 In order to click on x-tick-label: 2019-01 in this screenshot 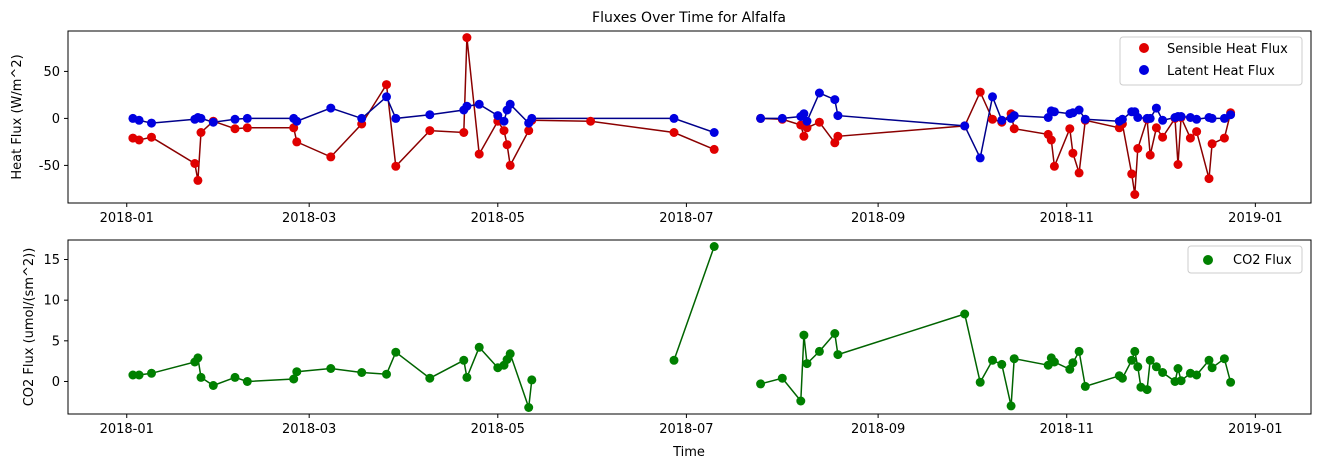, I will do `click(1255, 429)`.